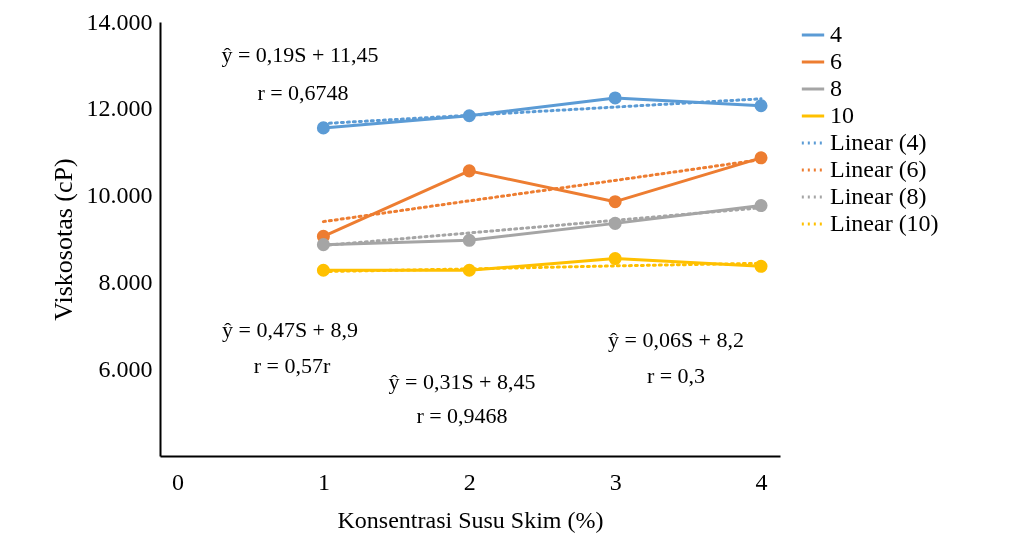 This screenshot has width=1031, height=558. Describe the element at coordinates (119, 195) in the screenshot. I see `y-tick-label: 10.000` at that location.